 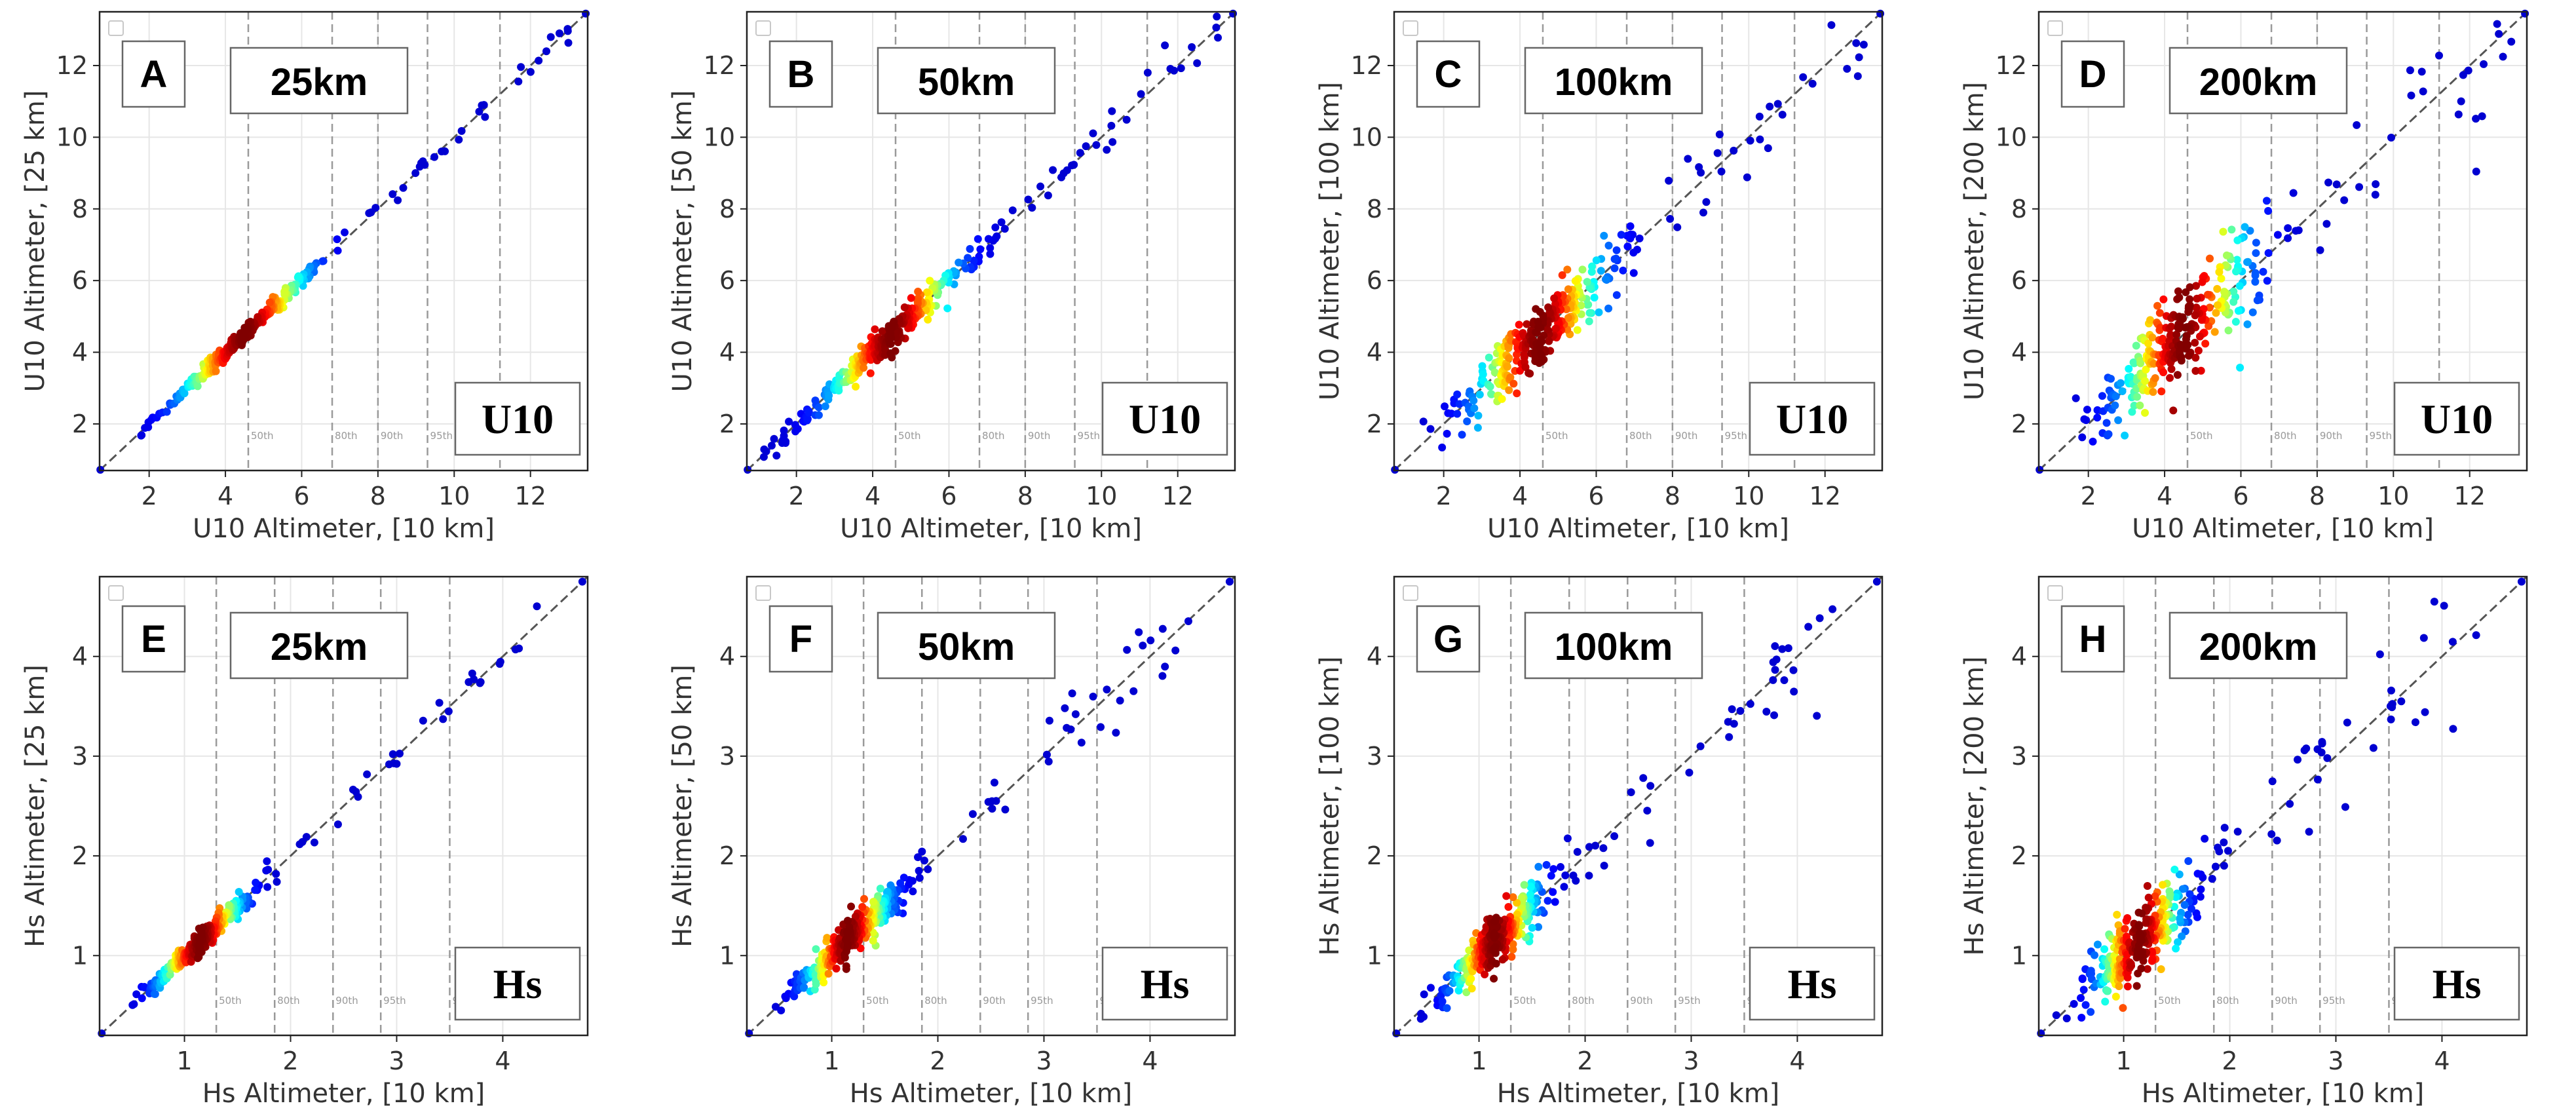 I want to click on panel-letter: C, so click(x=1449, y=74).